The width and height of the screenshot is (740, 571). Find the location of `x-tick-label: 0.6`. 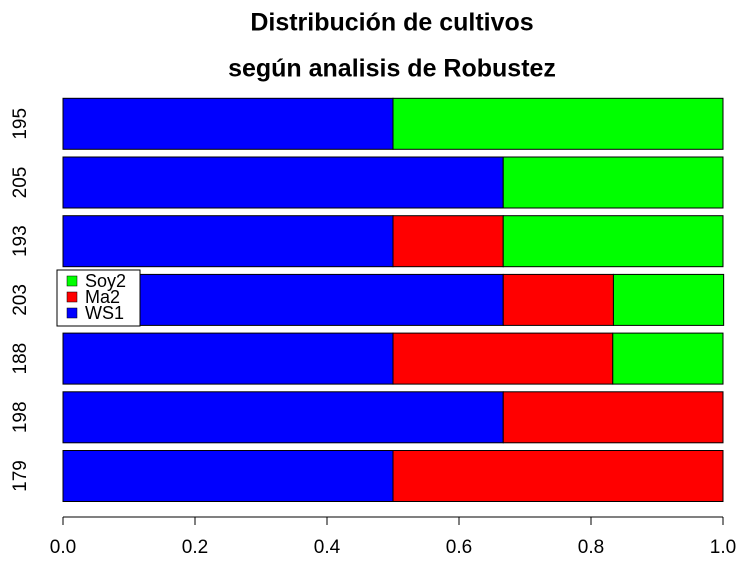

x-tick-label: 0.6 is located at coordinates (459, 547).